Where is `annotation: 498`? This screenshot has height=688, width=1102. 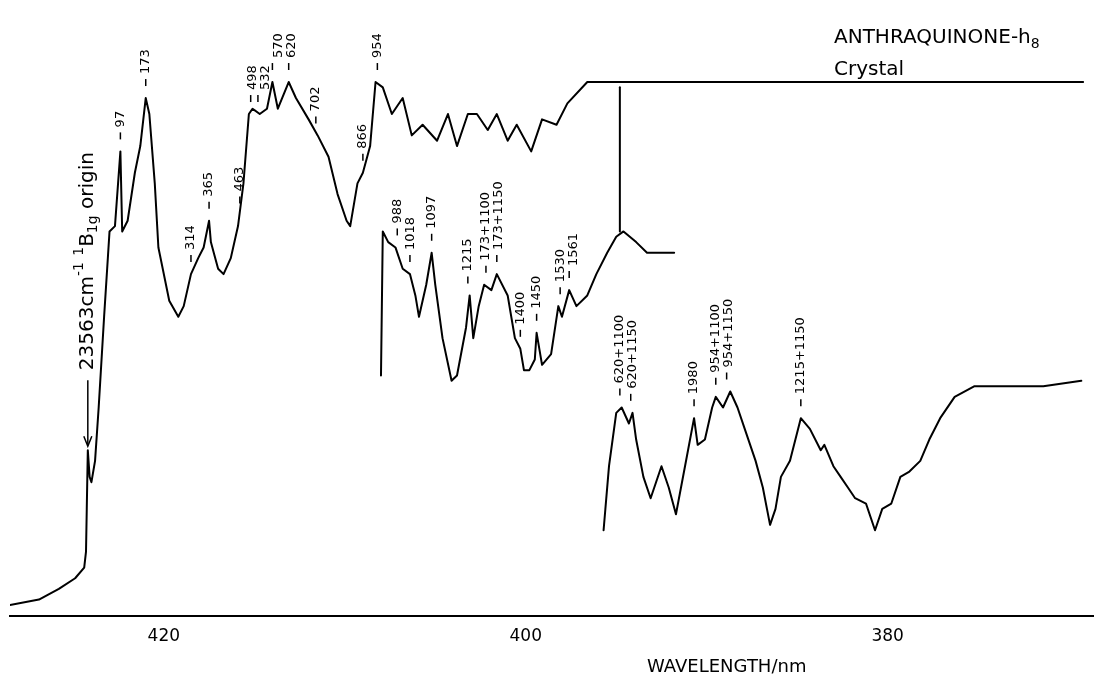 annotation: 498 is located at coordinates (252, 78).